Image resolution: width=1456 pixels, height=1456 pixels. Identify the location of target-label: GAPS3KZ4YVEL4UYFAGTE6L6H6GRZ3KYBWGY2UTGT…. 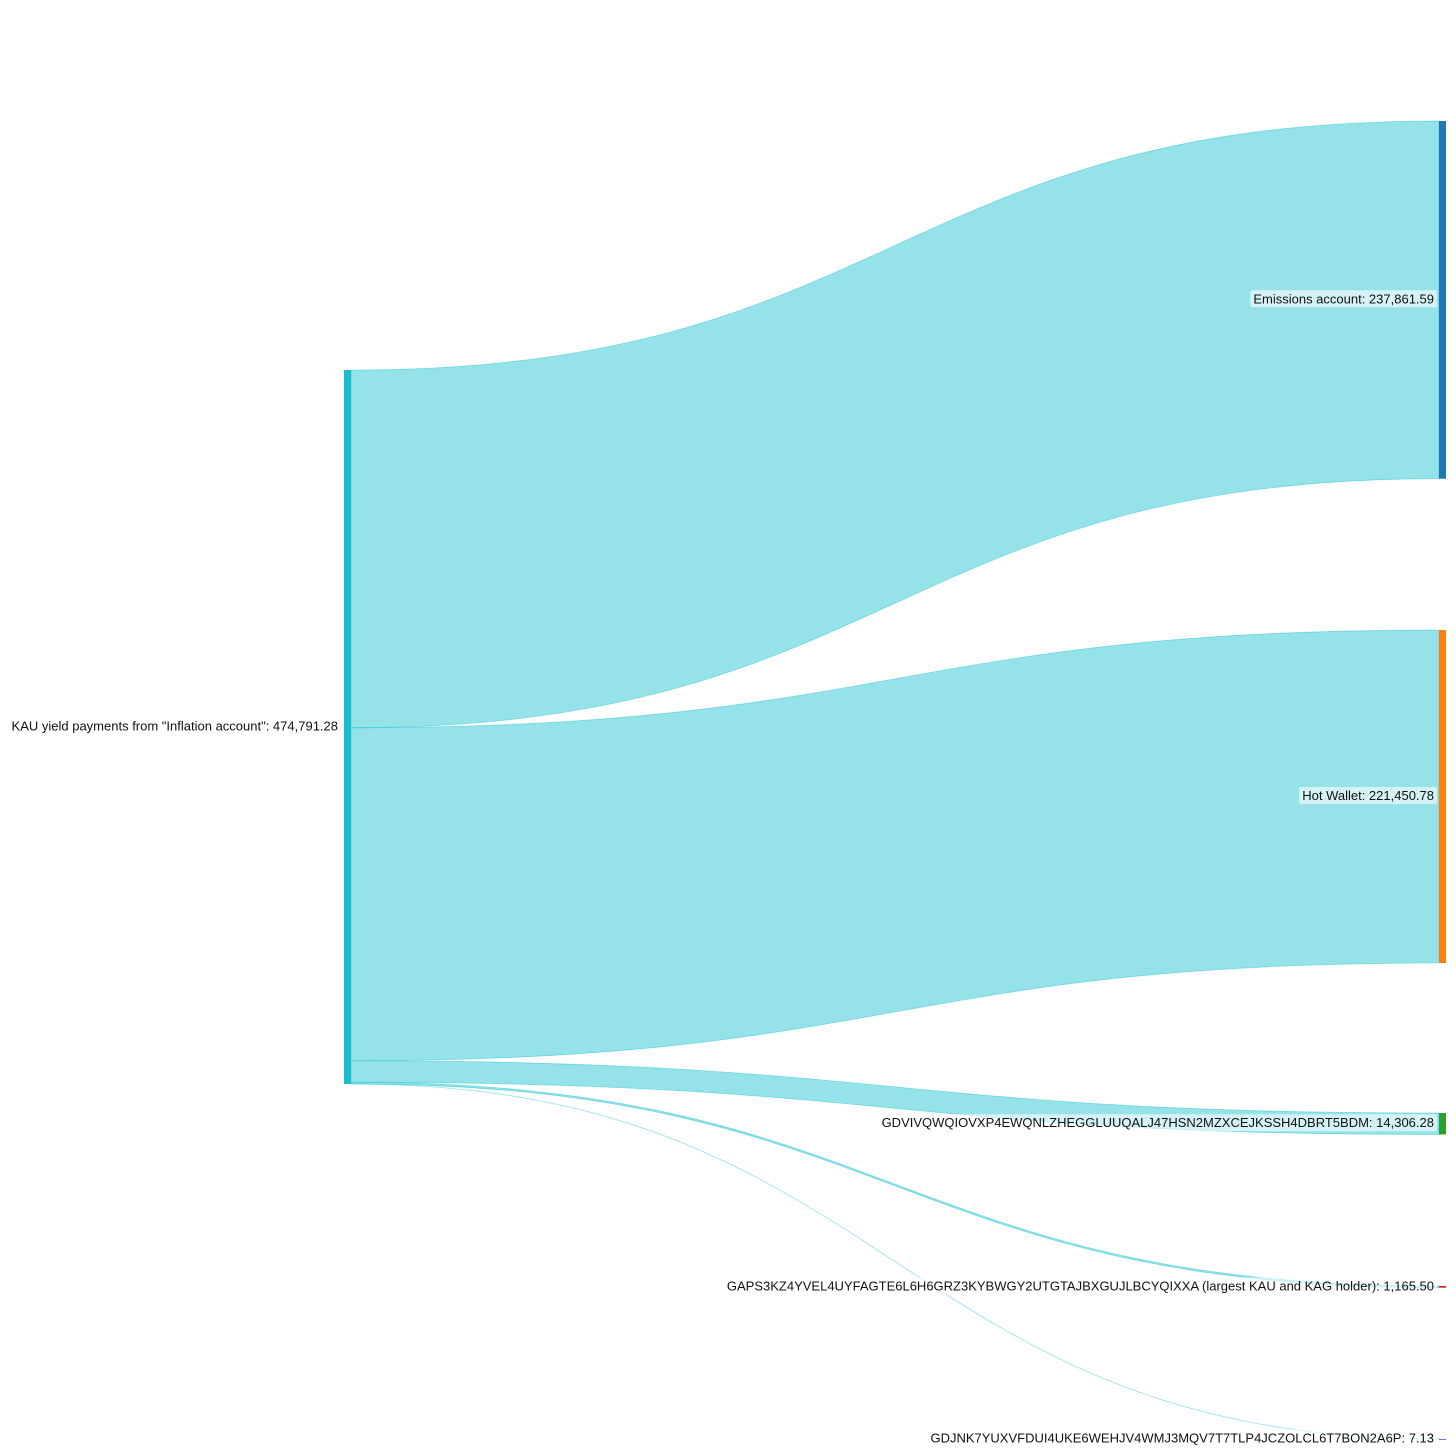
(1080, 1285).